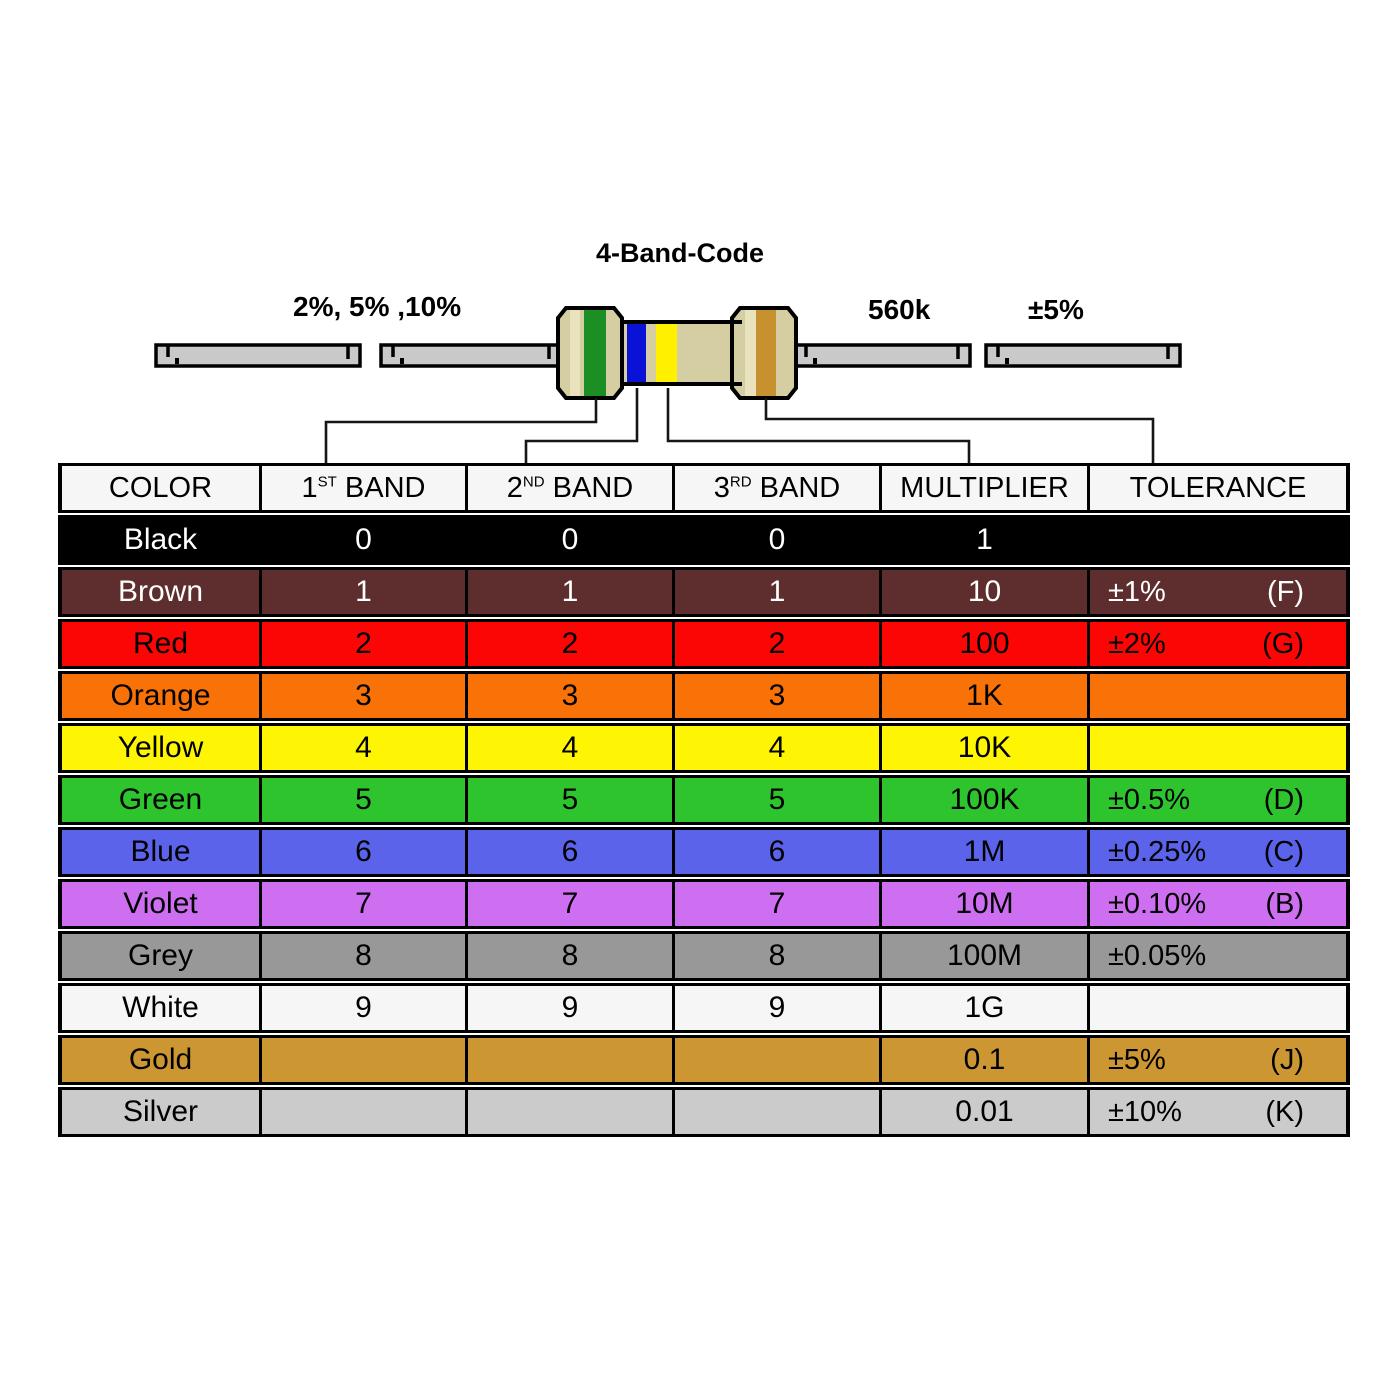 The width and height of the screenshot is (1400, 1400). I want to click on color-name-cell: Violet, so click(160, 904).